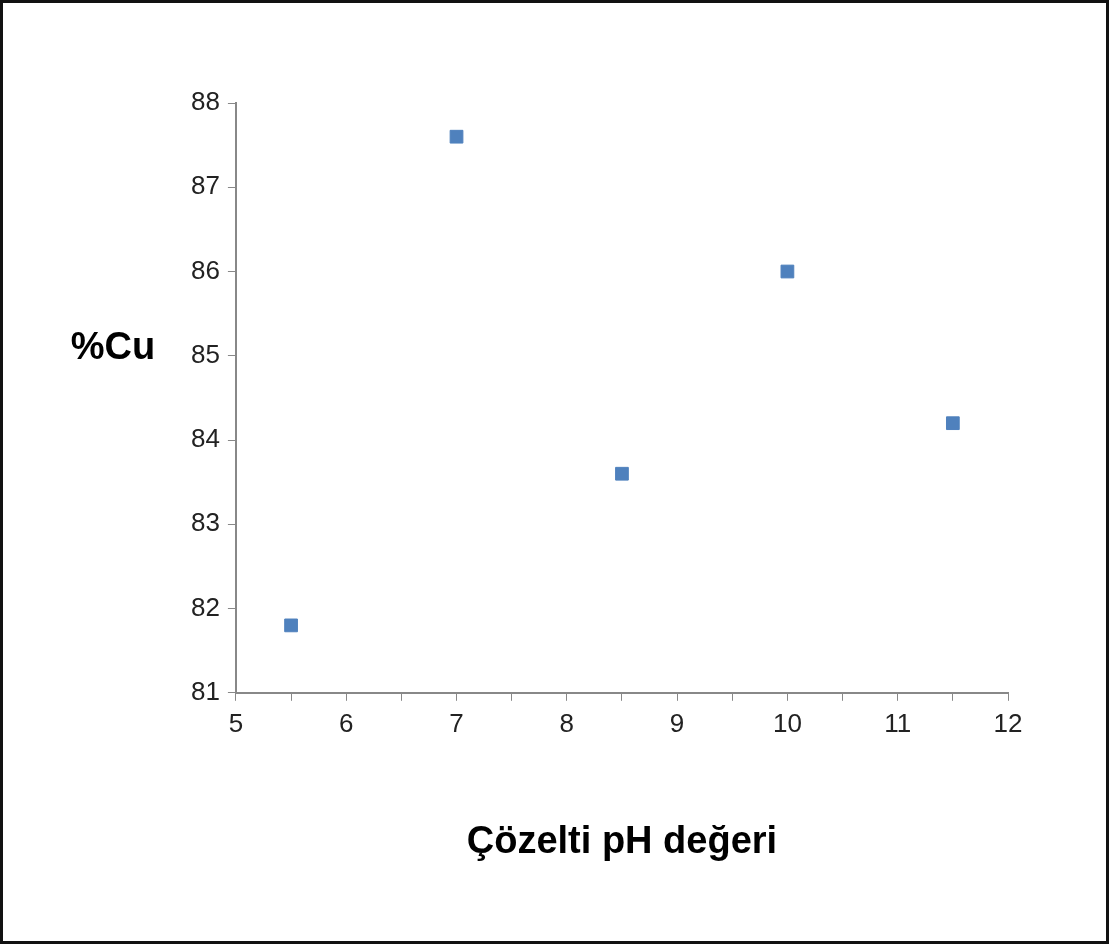  What do you see at coordinates (677, 722) in the screenshot?
I see `x-tick-label: 9` at bounding box center [677, 722].